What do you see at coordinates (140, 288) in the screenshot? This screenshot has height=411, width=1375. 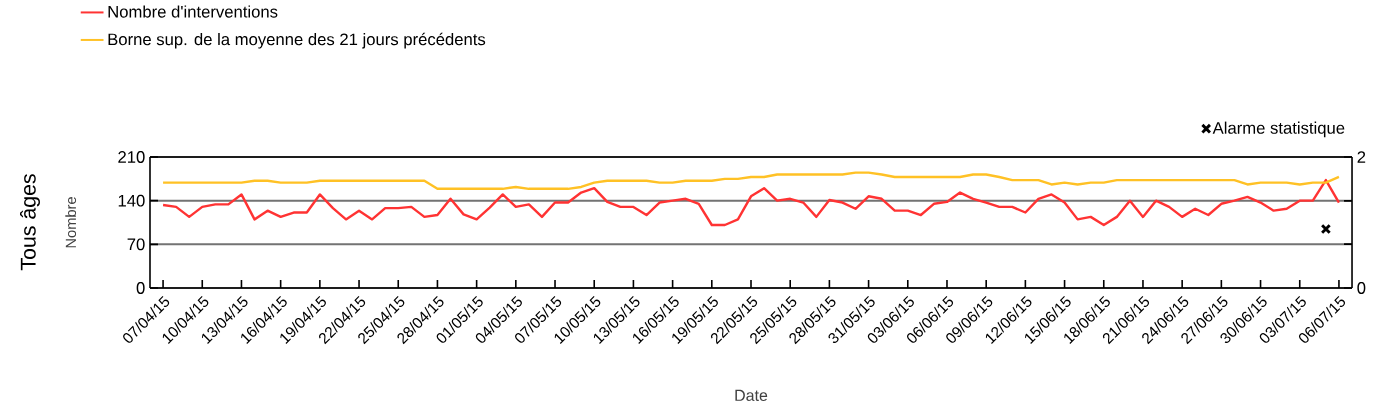 I see `y-tick-label: 0` at bounding box center [140, 288].